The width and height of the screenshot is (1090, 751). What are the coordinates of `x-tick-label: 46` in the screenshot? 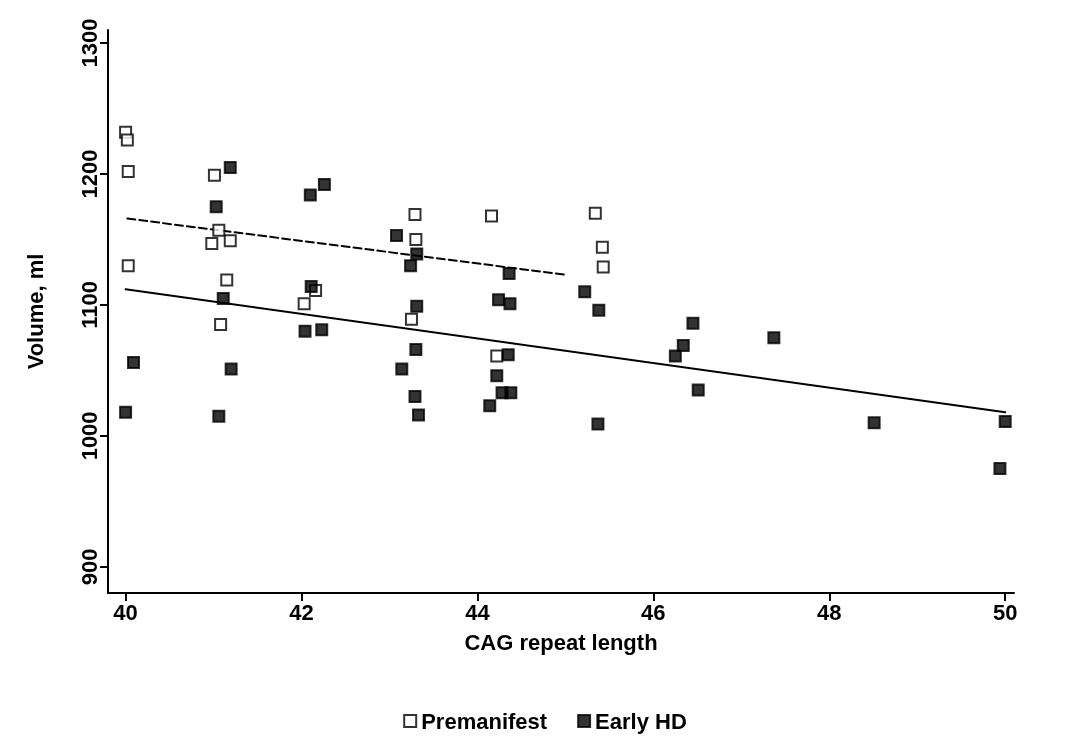 It's located at (653, 612).